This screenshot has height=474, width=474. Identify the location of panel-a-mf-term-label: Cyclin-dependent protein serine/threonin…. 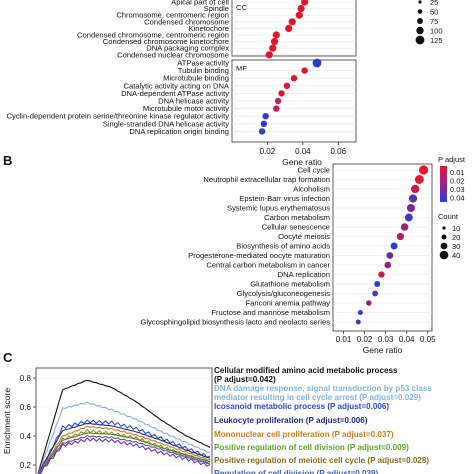
(118, 116).